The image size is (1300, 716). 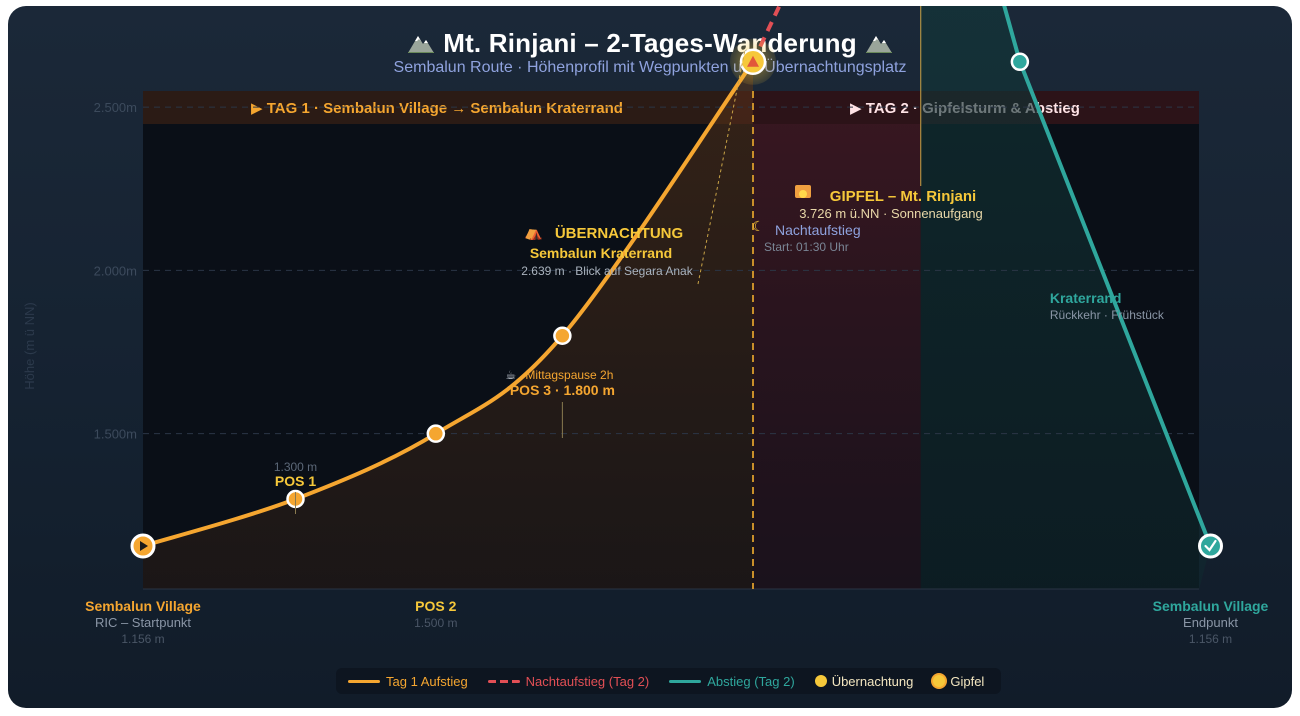 I want to click on end-label: Sembalun Village, so click(x=1211, y=606).